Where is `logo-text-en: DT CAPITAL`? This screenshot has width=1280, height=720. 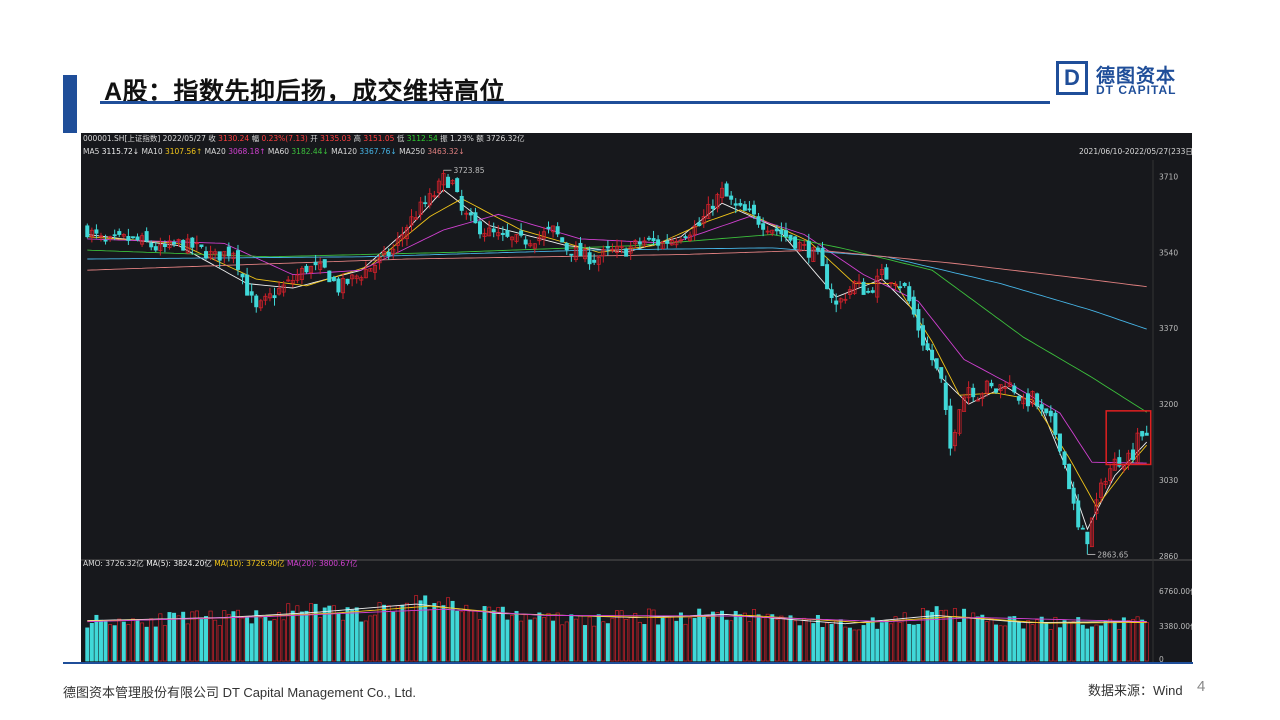 logo-text-en: DT CAPITAL is located at coordinates (1136, 90).